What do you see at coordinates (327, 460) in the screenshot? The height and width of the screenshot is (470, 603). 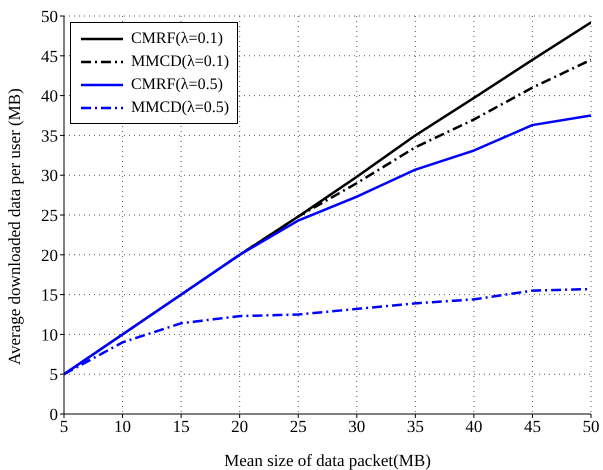 I see `x-axis-title: Mean size of data packet(MB)` at bounding box center [327, 460].